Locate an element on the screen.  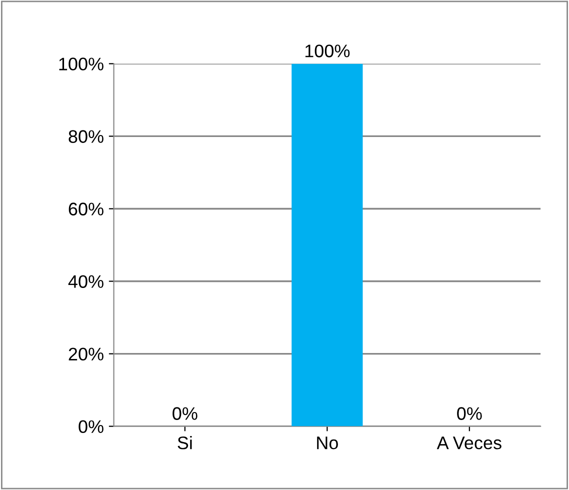
y-tick-label: 20% is located at coordinates (86, 354).